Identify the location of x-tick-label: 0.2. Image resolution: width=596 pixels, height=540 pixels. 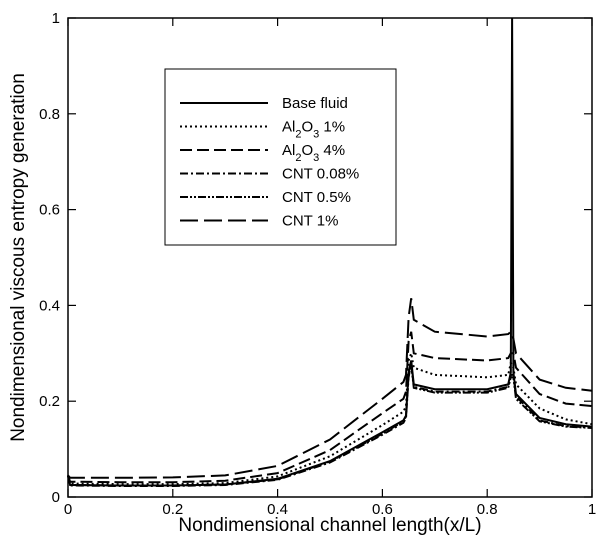
(172, 509).